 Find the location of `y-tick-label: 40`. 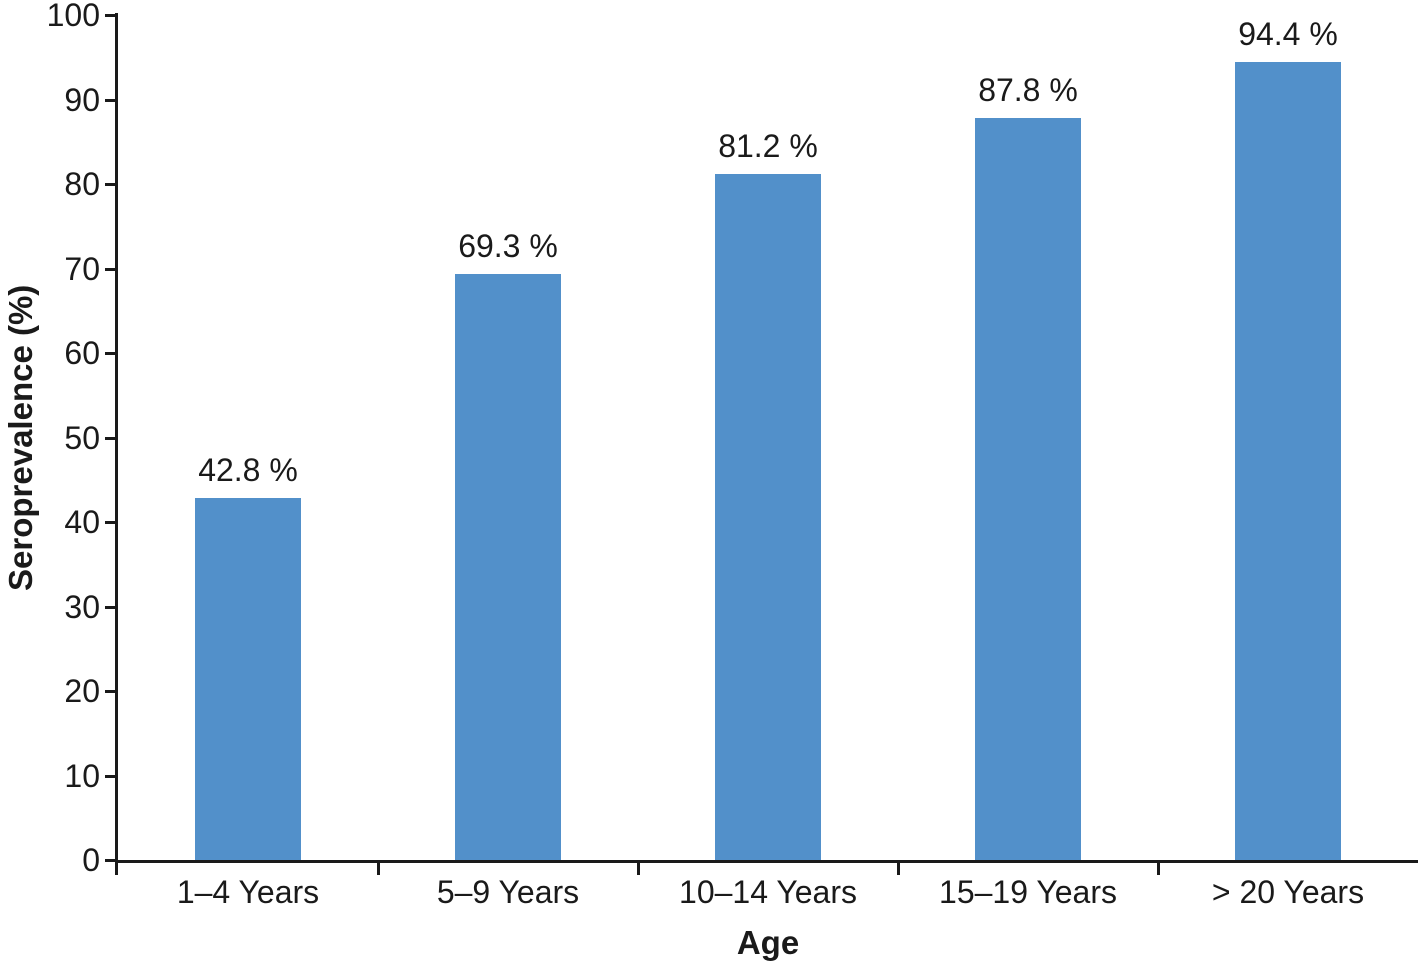

y-tick-label: 40 is located at coordinates (82, 522).